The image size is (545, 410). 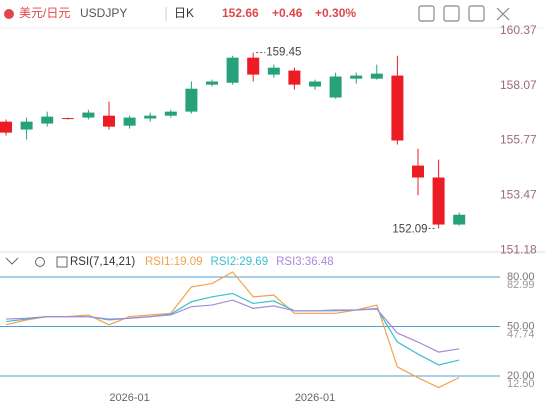 What do you see at coordinates (409, 229) in the screenshot?
I see `min-label: 152.09` at bounding box center [409, 229].